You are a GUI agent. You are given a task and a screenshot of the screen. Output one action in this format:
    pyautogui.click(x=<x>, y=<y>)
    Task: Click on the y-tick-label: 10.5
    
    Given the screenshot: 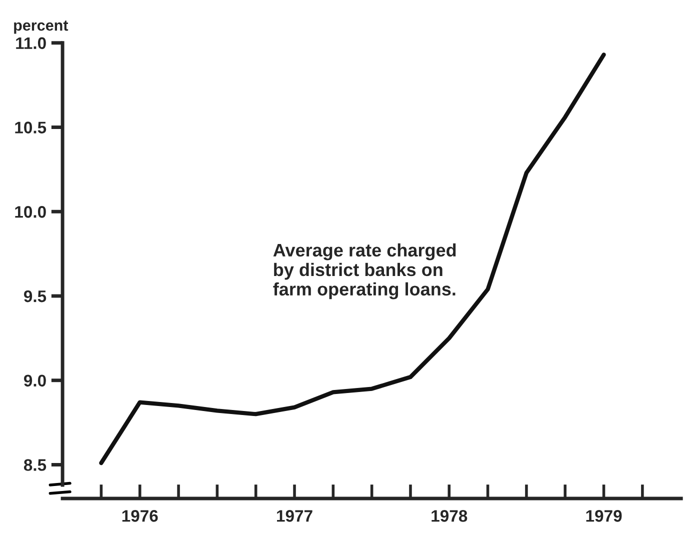 What is the action you would take?
    pyautogui.click(x=30, y=128)
    